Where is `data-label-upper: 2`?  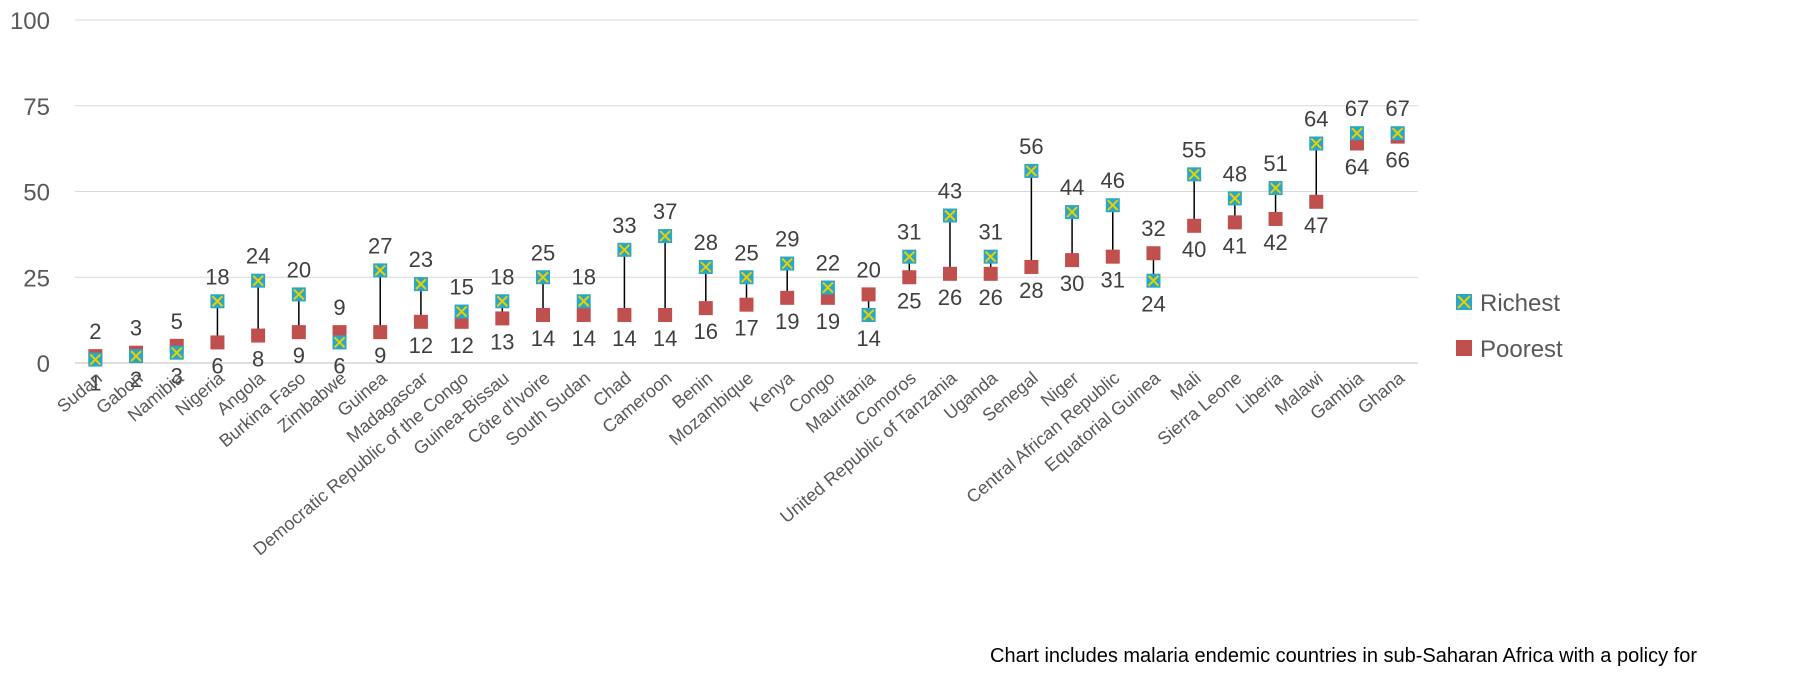 data-label-upper: 2 is located at coordinates (95, 331).